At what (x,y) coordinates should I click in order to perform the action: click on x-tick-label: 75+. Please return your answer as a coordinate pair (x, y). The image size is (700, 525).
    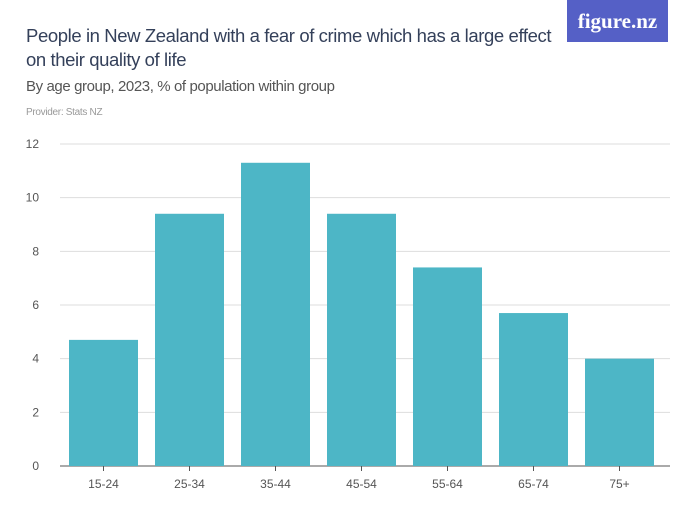
    Looking at the image, I should click on (619, 484).